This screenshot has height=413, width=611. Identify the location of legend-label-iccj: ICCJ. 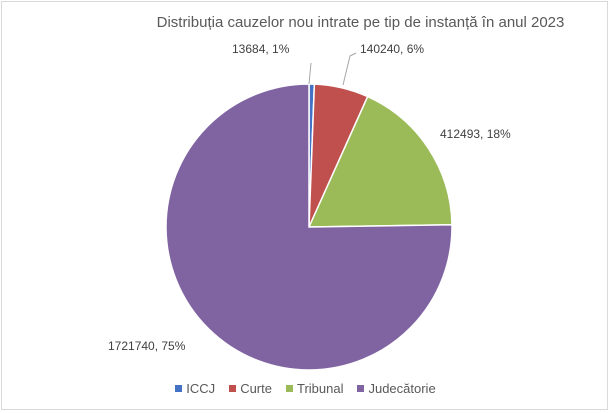
(201, 388).